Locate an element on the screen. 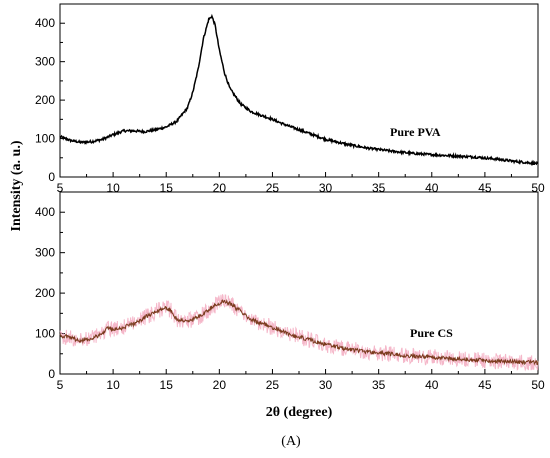  x-tick-label: 50 is located at coordinates (538, 385).